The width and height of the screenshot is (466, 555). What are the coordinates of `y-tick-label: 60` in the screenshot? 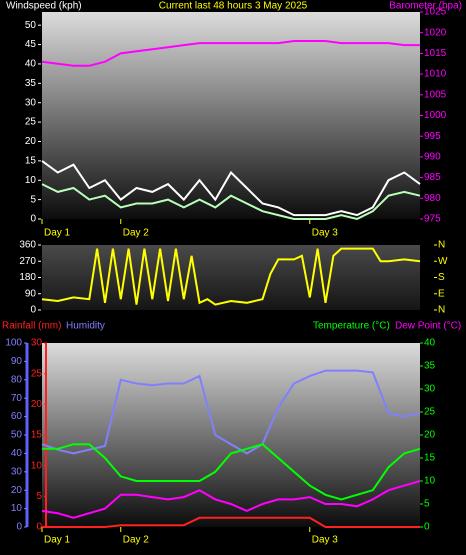 It's located at (17, 416).